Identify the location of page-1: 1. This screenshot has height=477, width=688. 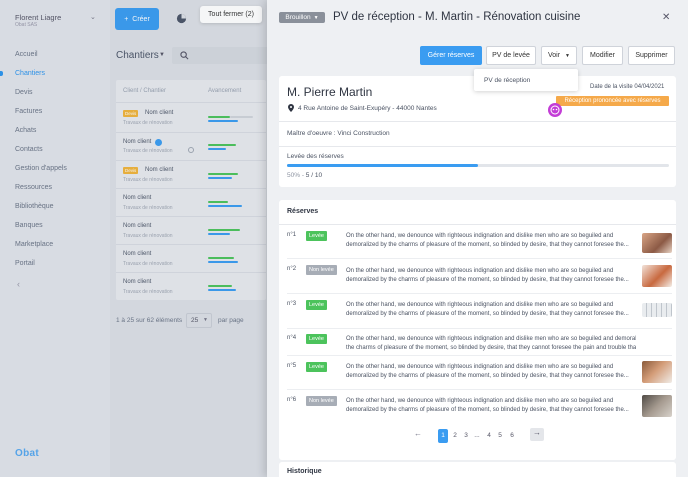
(443, 436).